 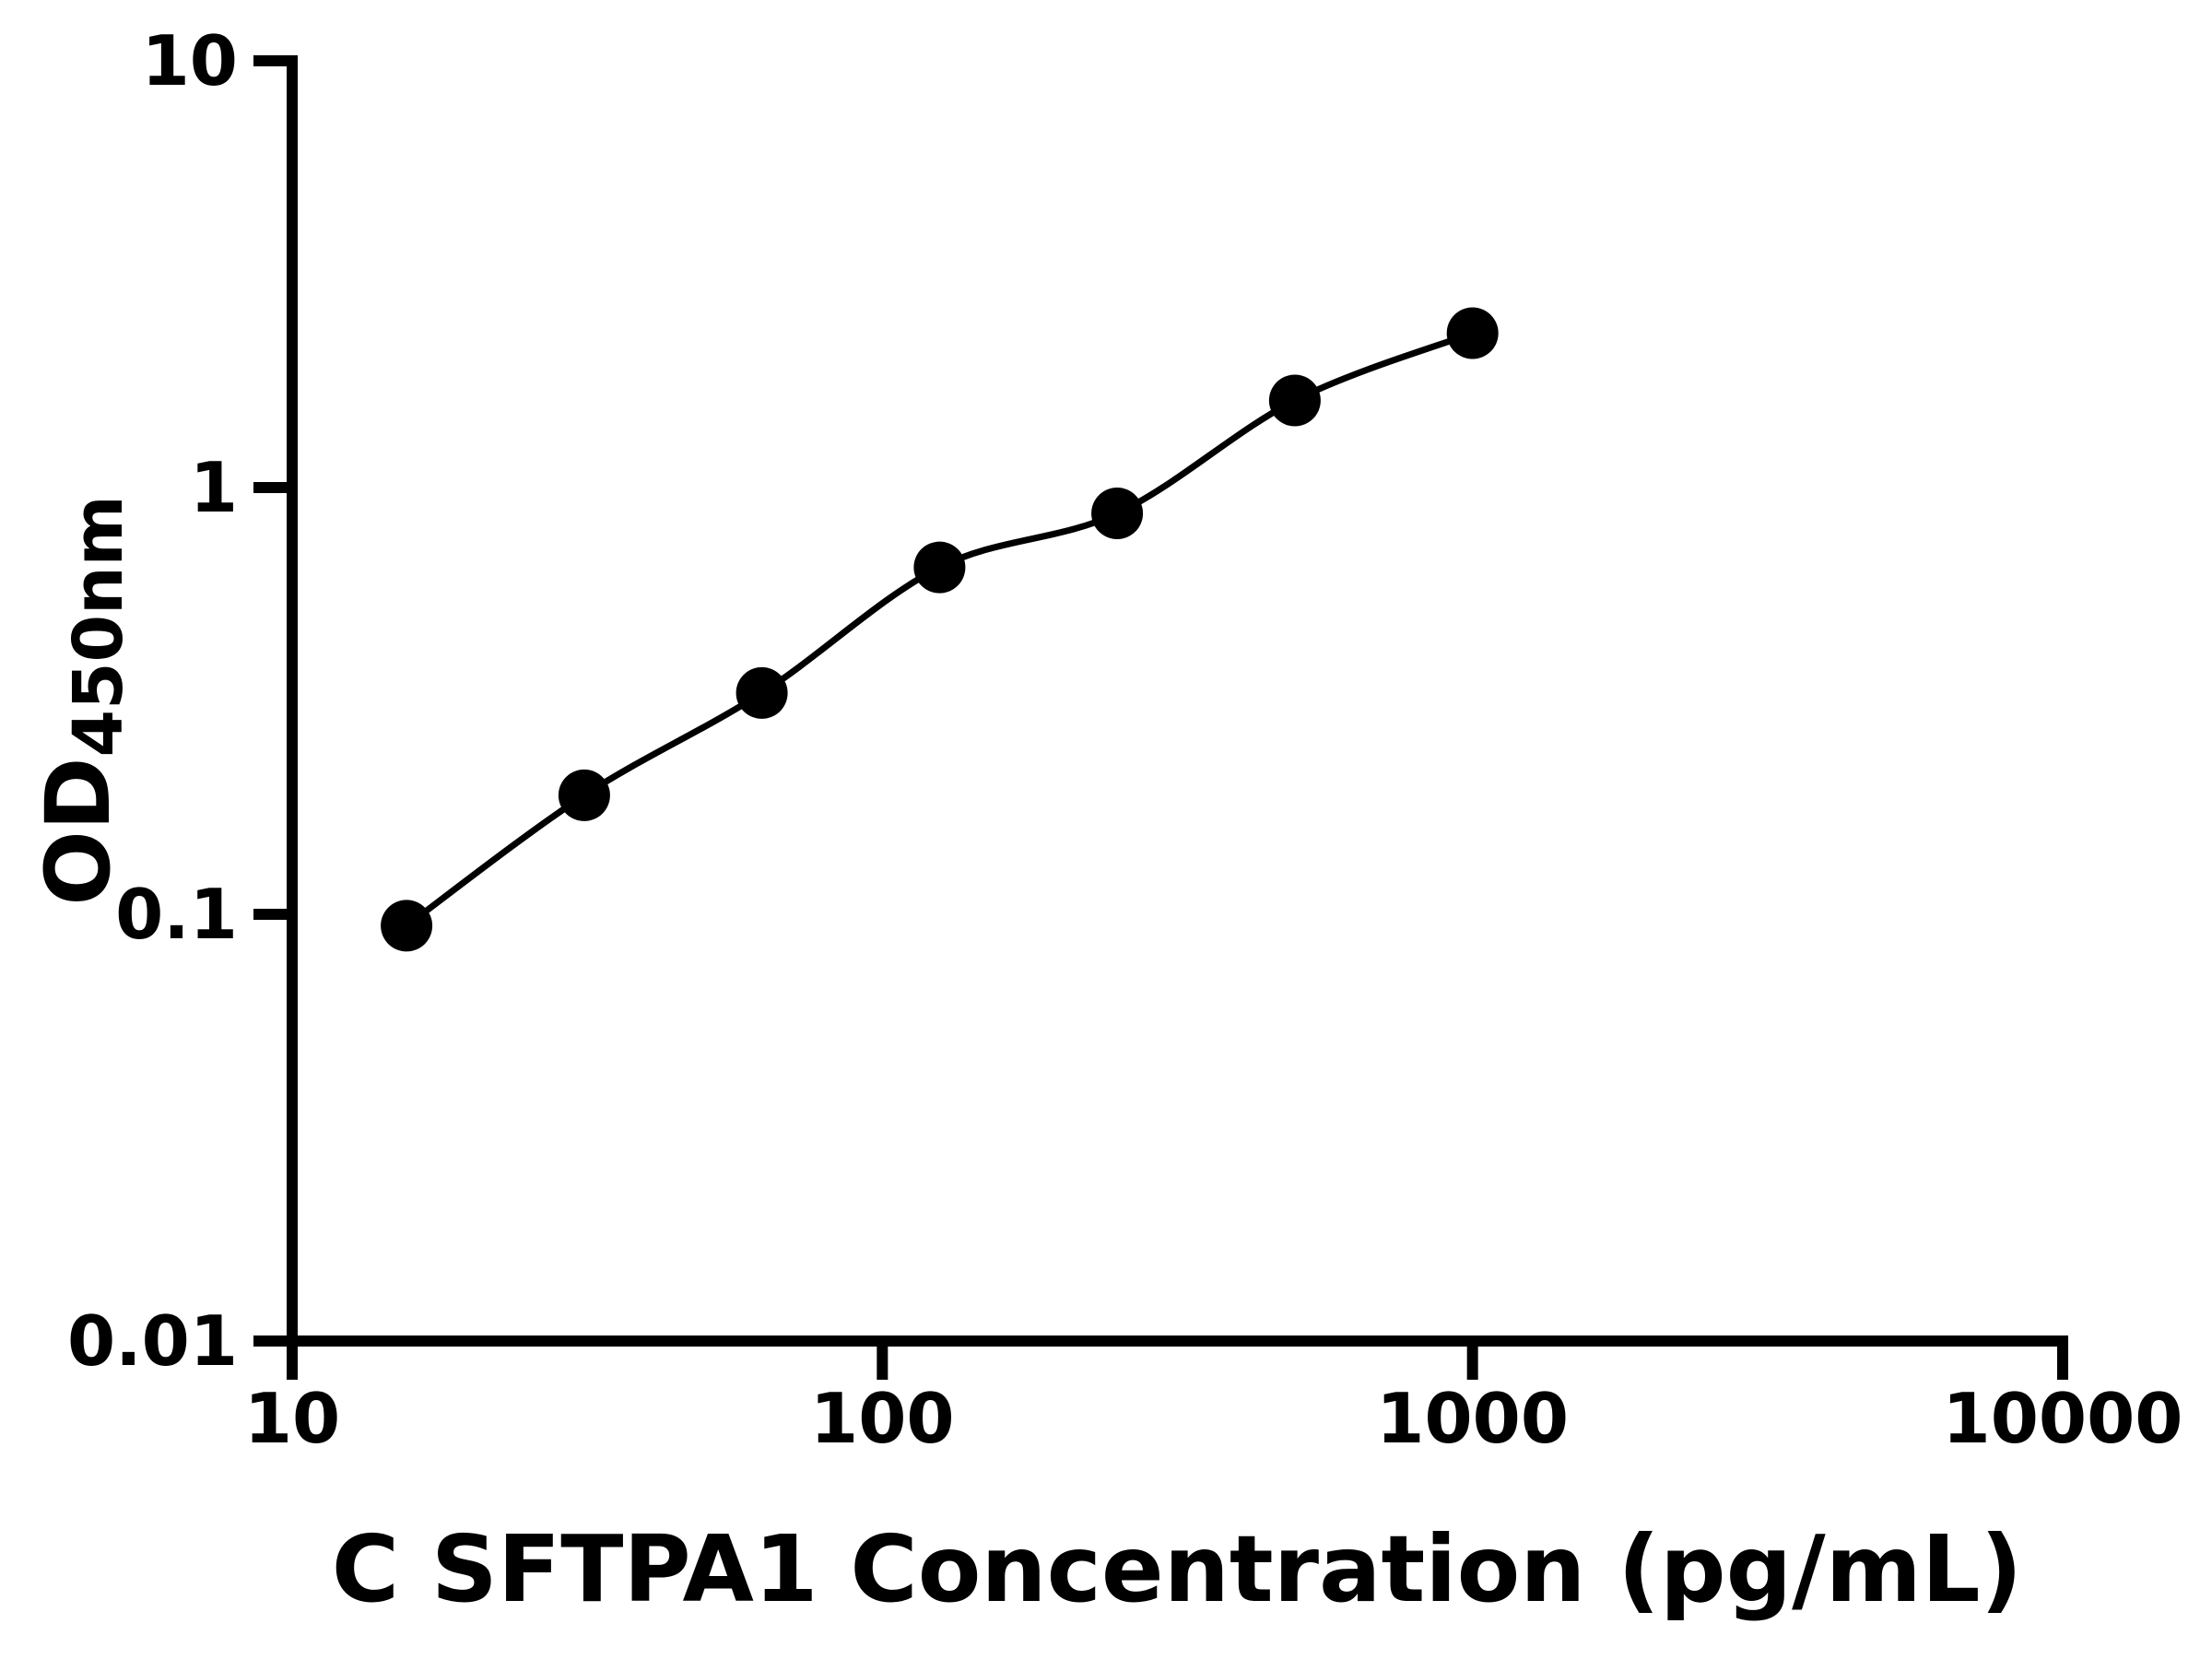 What do you see at coordinates (1177, 1360) in the screenshot?
I see `x-axis-ticks` at bounding box center [1177, 1360].